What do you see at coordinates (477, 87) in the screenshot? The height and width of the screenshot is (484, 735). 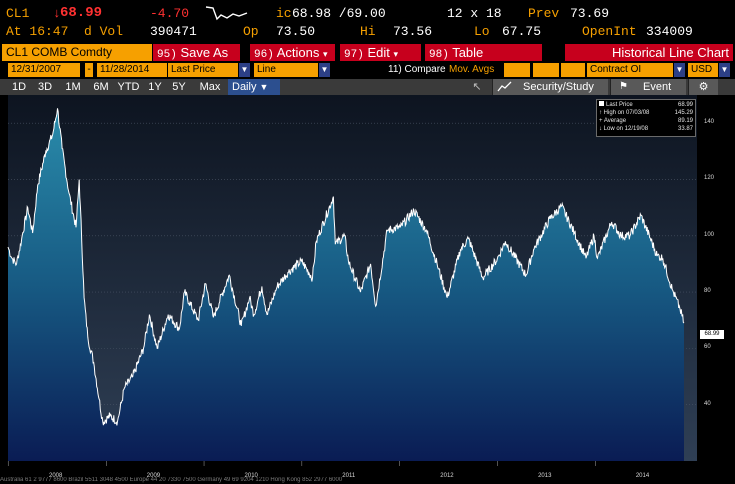 I see `collapse-icon: ↖` at bounding box center [477, 87].